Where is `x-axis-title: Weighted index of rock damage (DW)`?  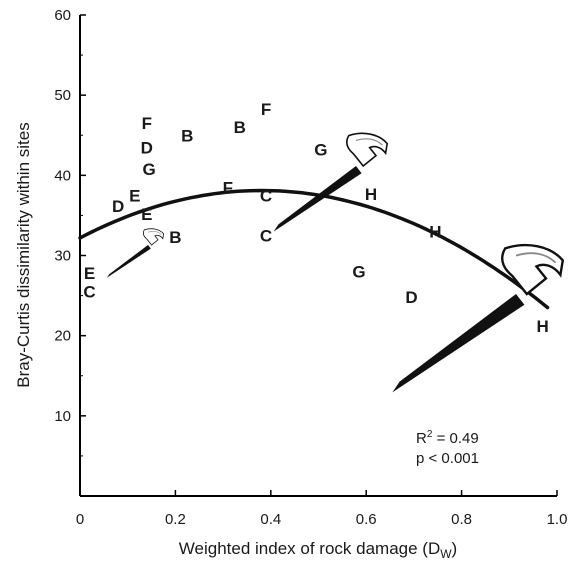
x-axis-title: Weighted index of rock damage (DW) is located at coordinates (318, 550).